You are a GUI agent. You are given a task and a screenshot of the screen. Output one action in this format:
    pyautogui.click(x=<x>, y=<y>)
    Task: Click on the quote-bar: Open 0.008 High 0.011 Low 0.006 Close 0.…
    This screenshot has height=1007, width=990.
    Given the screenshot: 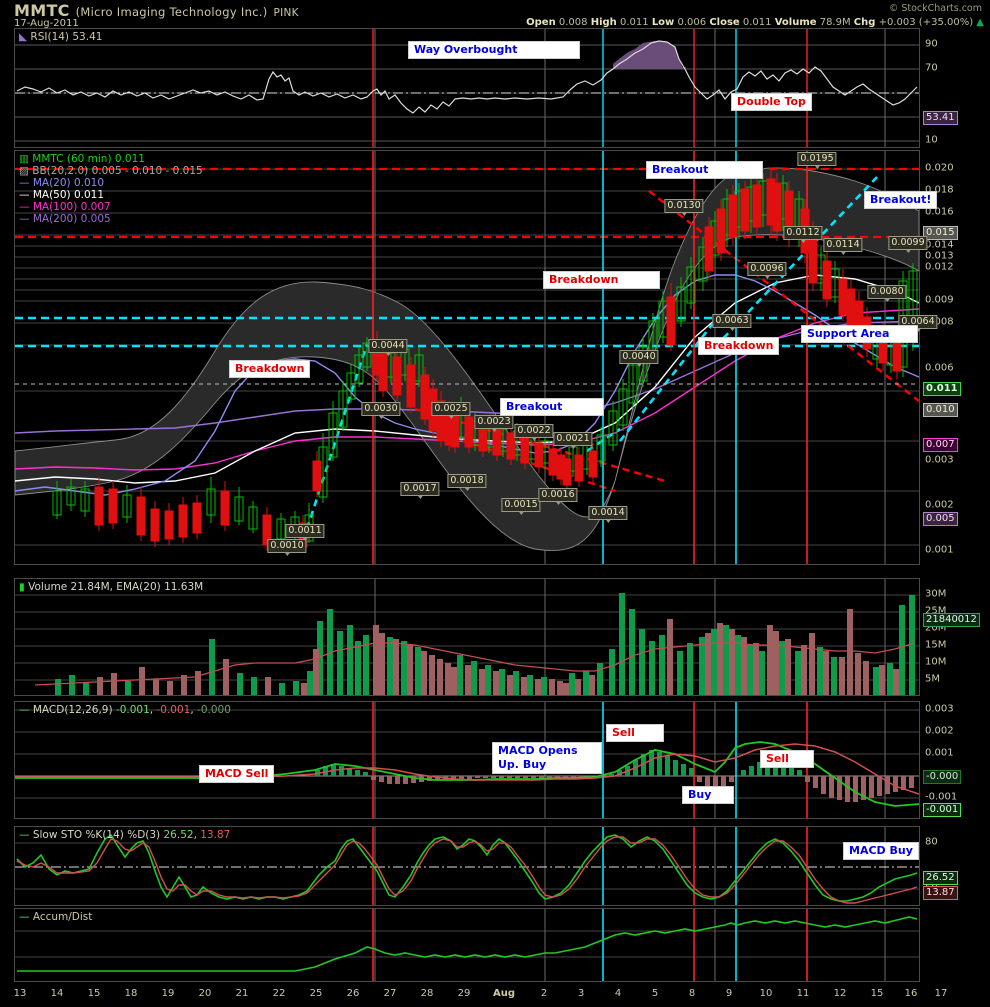 What is the action you would take?
    pyautogui.click(x=755, y=22)
    